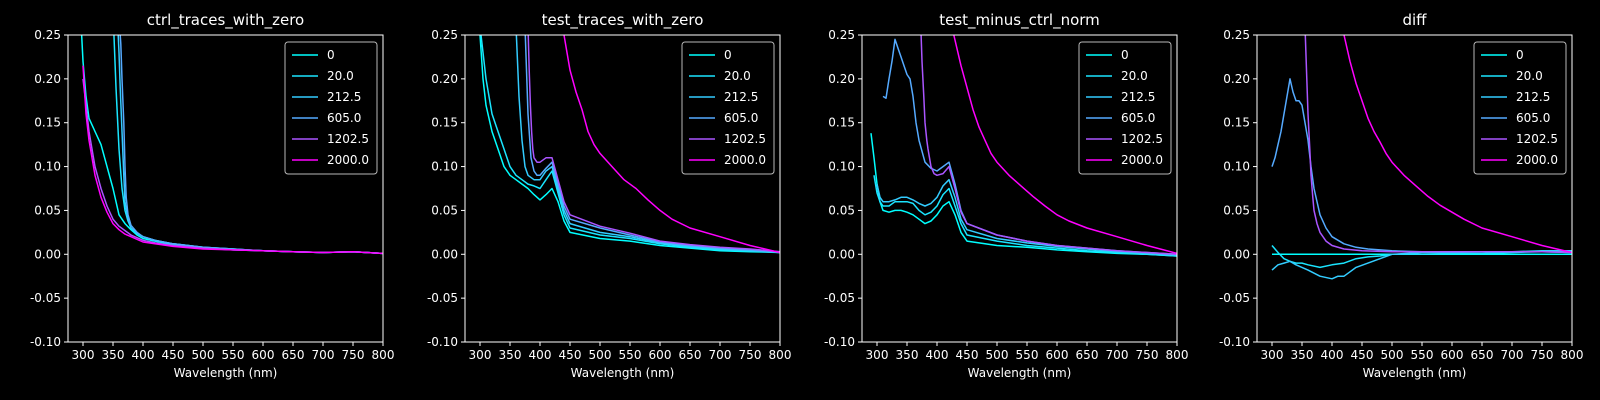 The image size is (1600, 400). I want to click on chart-title: test_traces_with_zero, so click(623, 20).